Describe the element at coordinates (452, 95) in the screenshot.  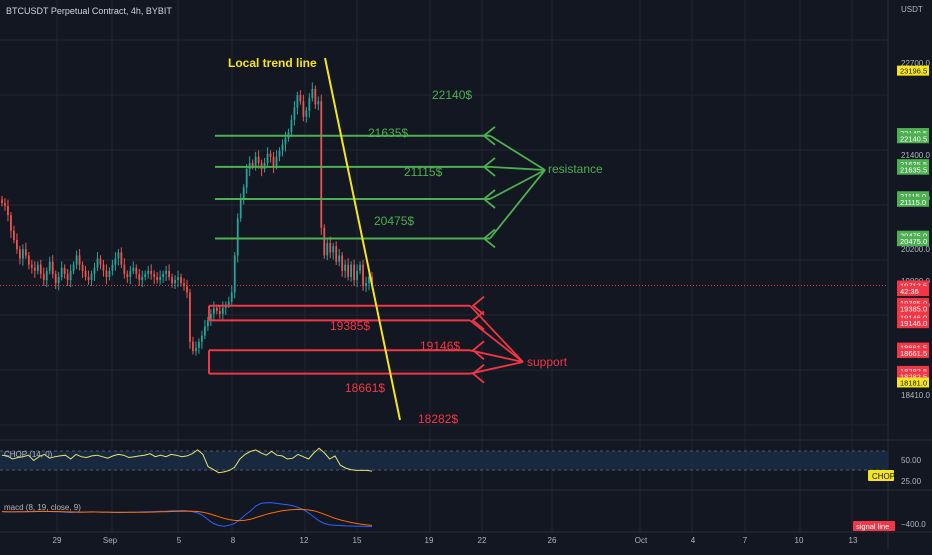
I see `resistance-level-label: 22140$` at that location.